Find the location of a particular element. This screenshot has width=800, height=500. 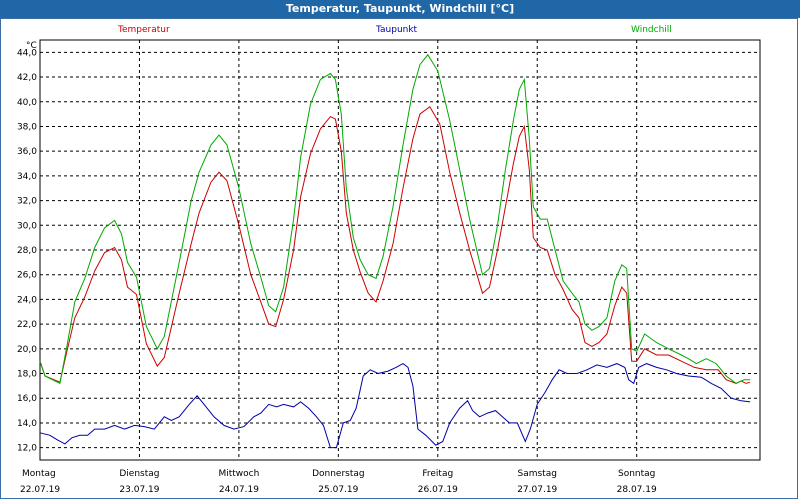

y-tick-label: 36,0 is located at coordinates (27, 152).